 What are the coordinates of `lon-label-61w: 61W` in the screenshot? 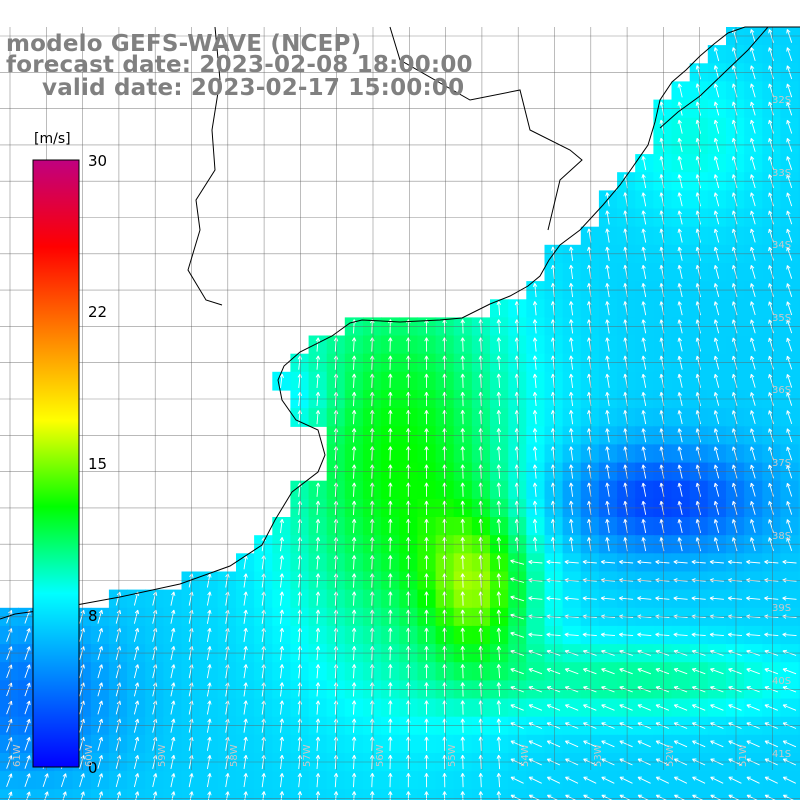 It's located at (17, 755).